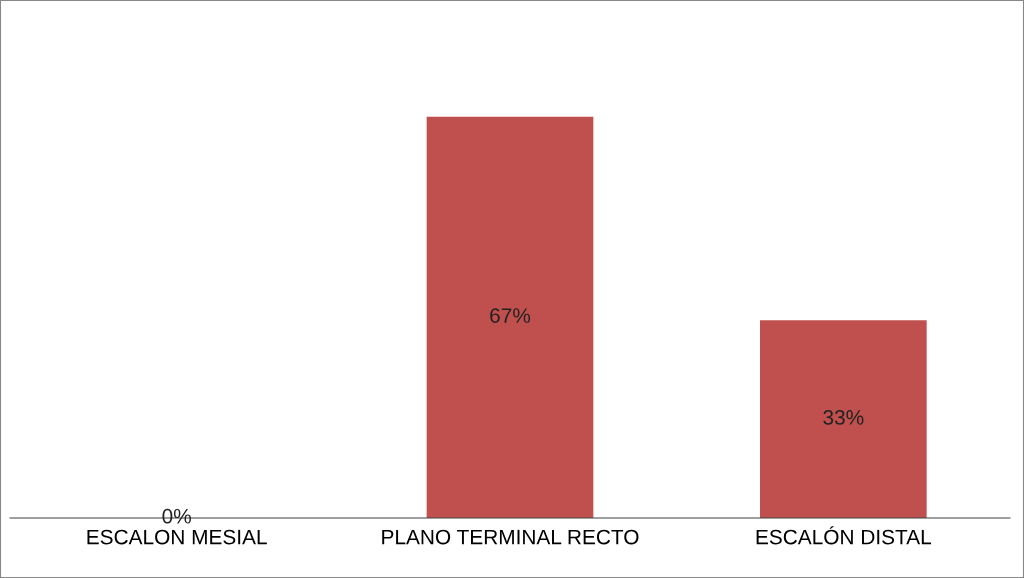  What do you see at coordinates (510, 537) in the screenshot?
I see `x-tick-label: PLANO TERMINAL RECTO` at bounding box center [510, 537].